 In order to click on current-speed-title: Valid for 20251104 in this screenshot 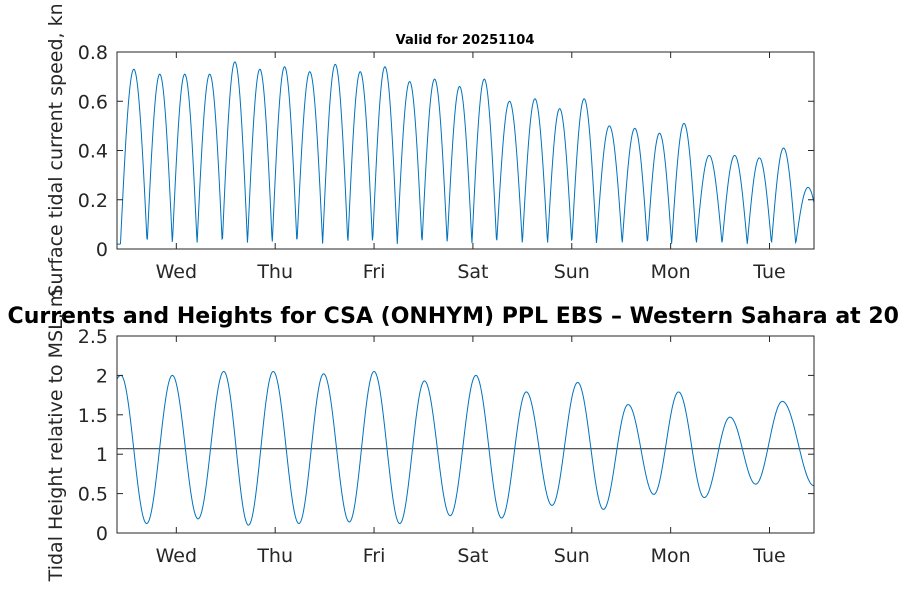, I will do `click(465, 40)`.